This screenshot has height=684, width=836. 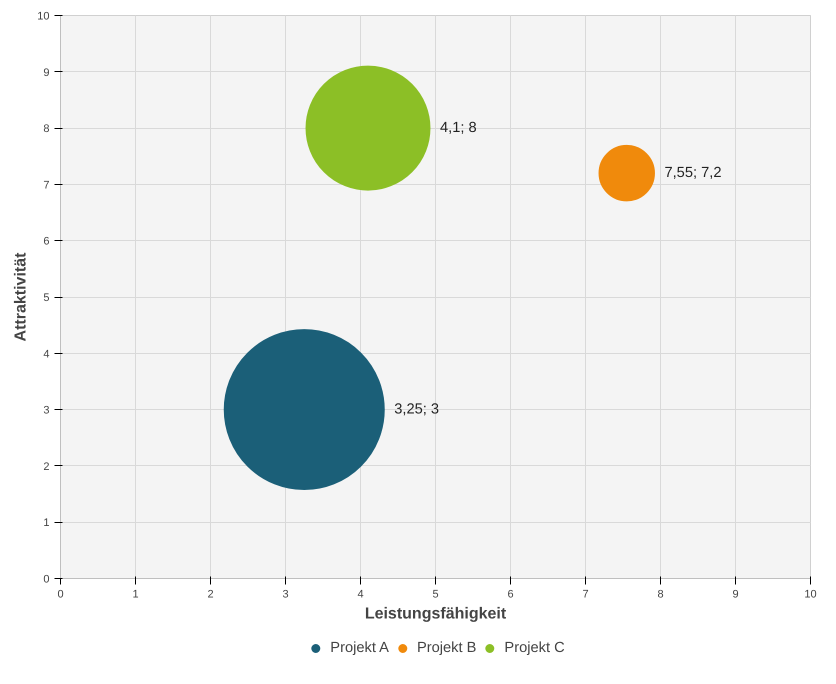 I want to click on y-tick-label: 3, so click(x=46, y=410).